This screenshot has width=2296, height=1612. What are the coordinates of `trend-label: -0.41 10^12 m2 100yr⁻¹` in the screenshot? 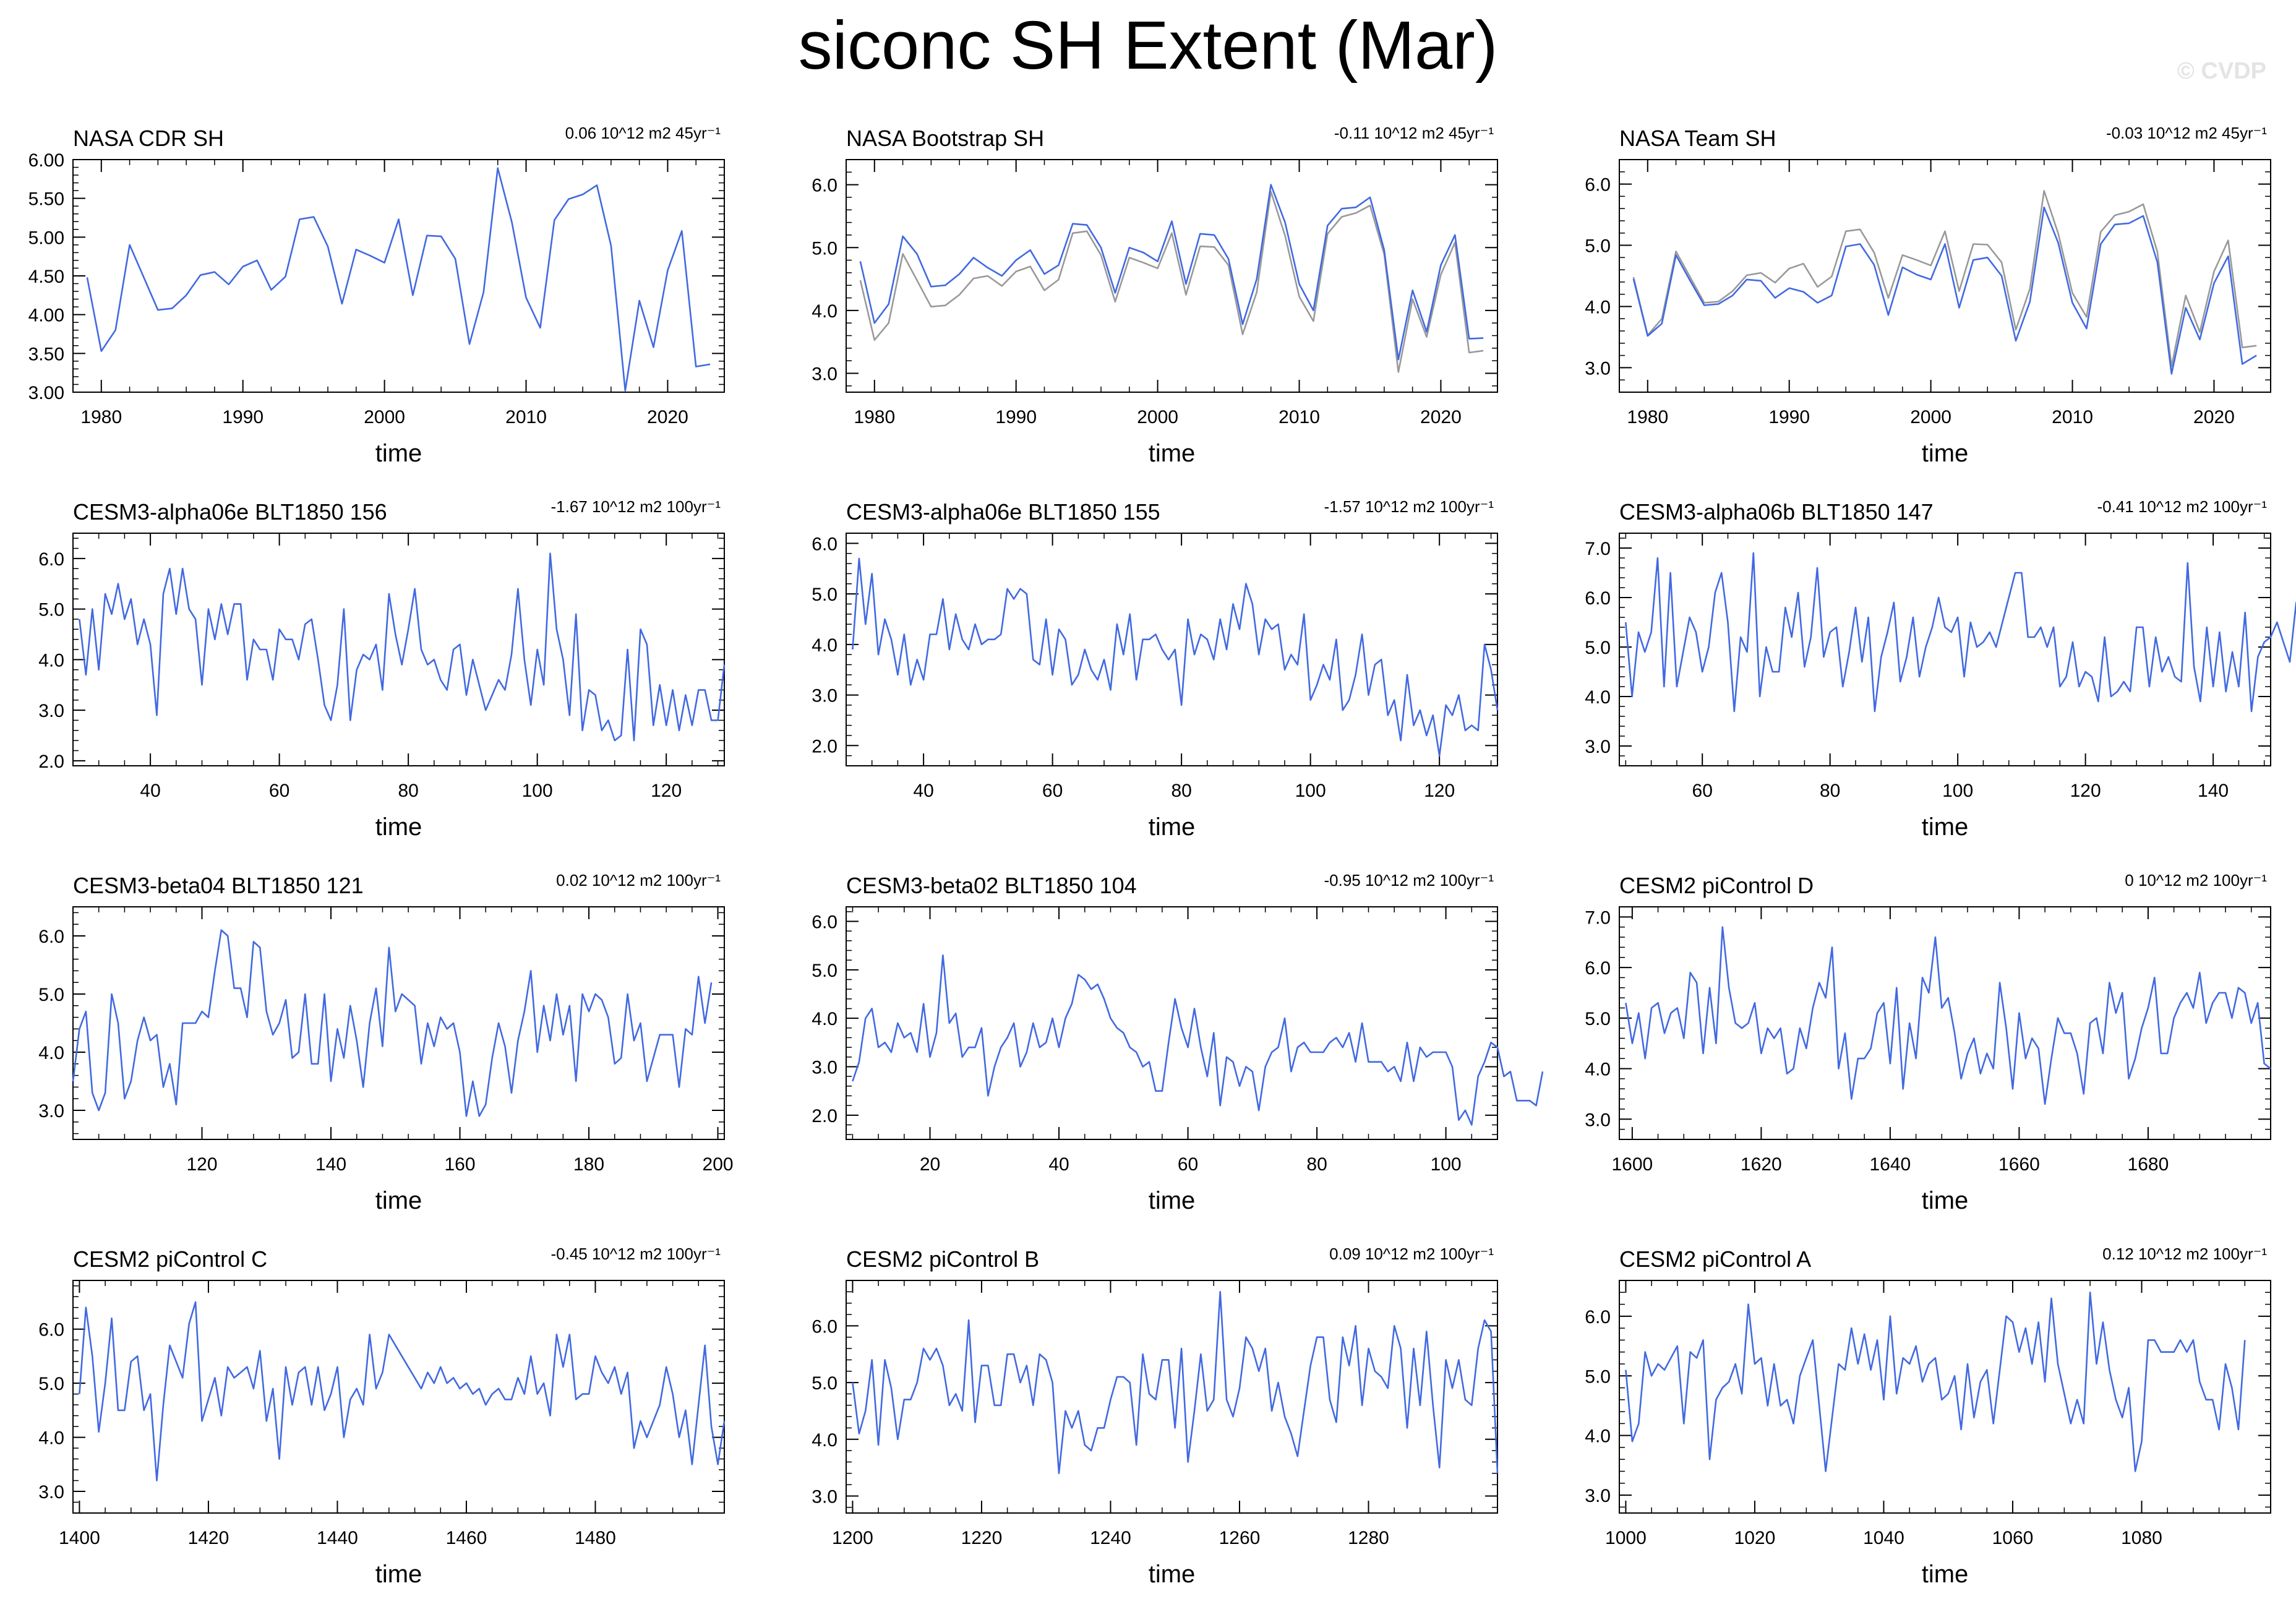 It's located at (2182, 507).